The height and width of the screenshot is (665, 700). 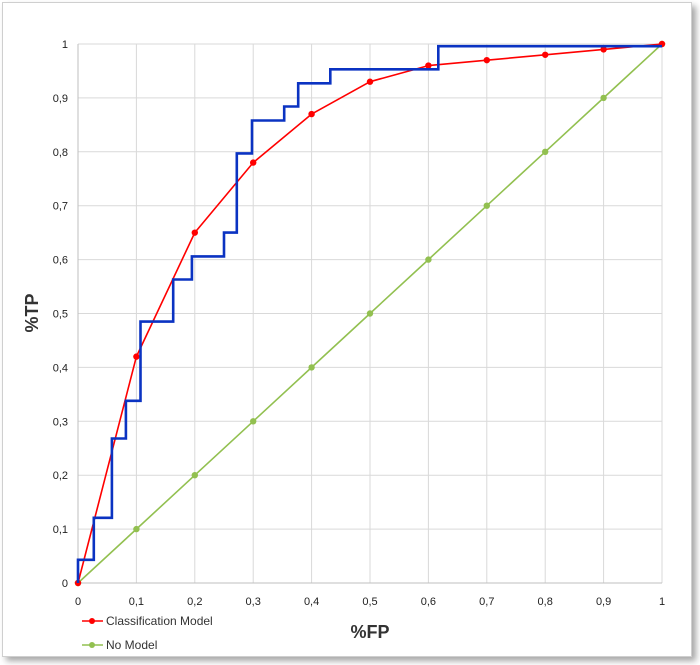 What do you see at coordinates (60, 261) in the screenshot?
I see `y-tick-label: 0,6` at bounding box center [60, 261].